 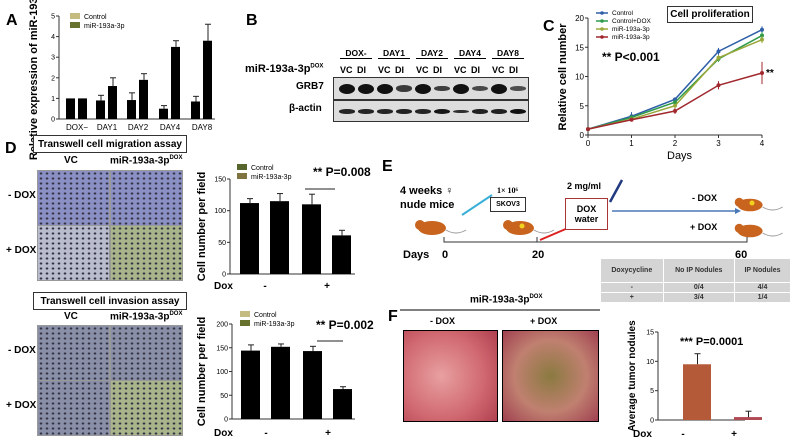 What do you see at coordinates (310, 86) in the screenshot?
I see `band-label-grb7: GRB7` at bounding box center [310, 86].